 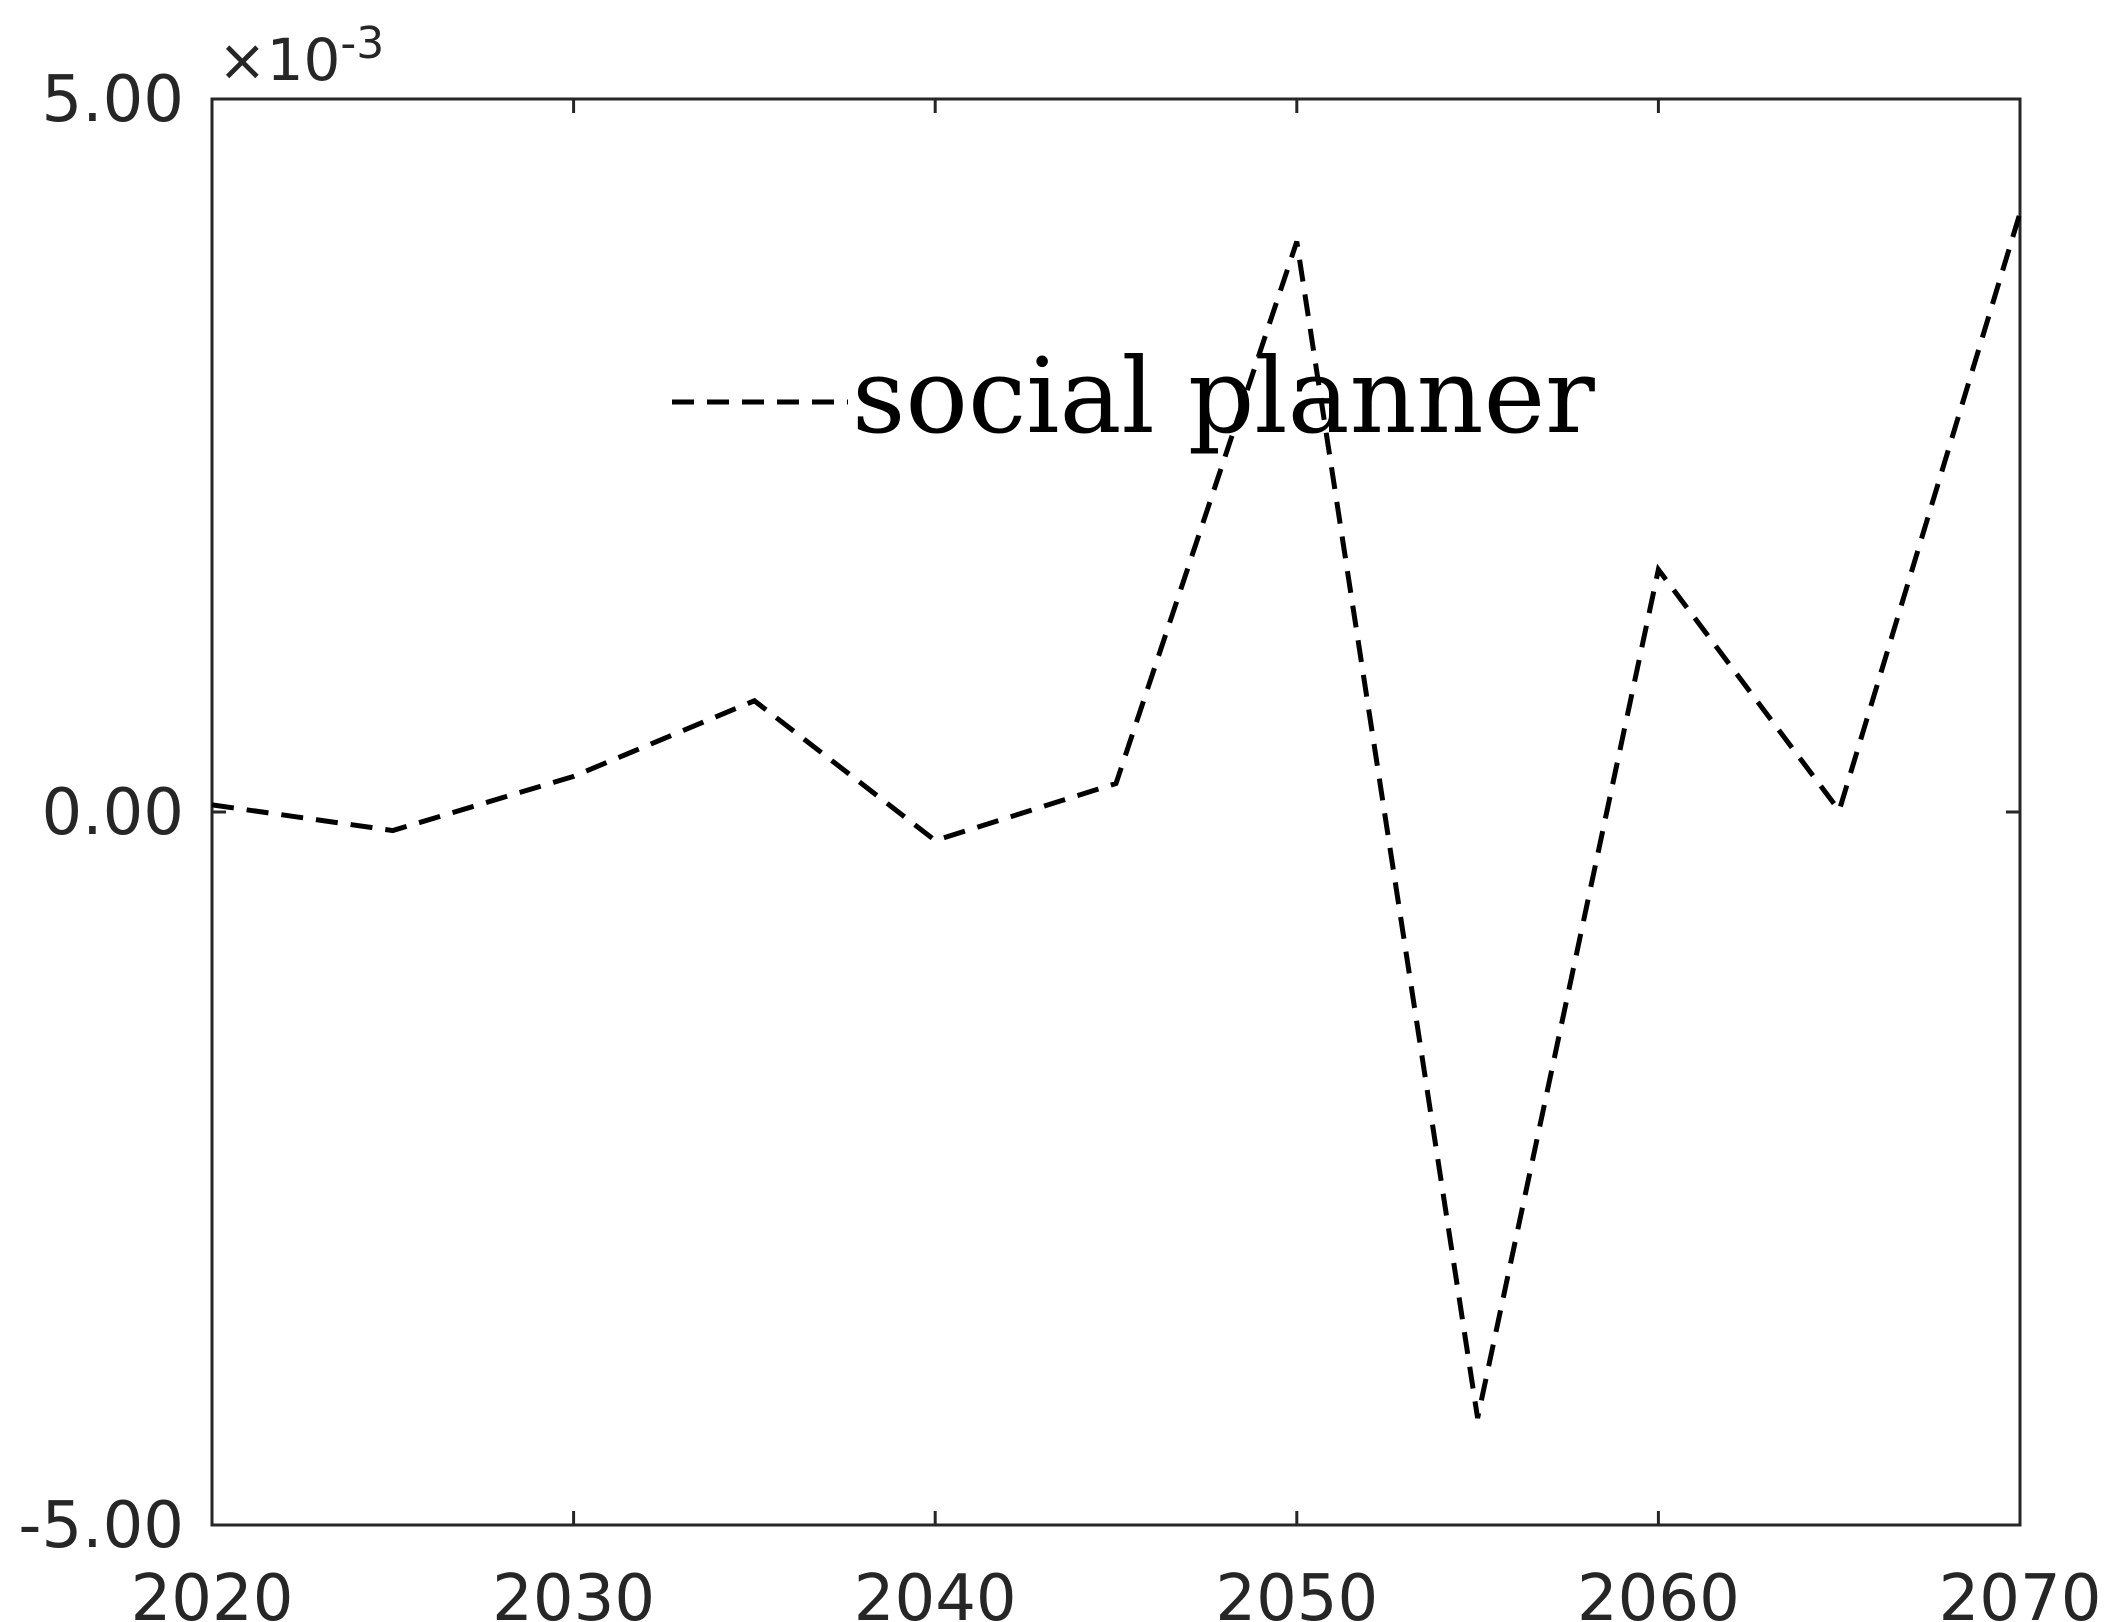 I want to click on y-axis-exponent: ×10⁻³, so click(x=301, y=56).